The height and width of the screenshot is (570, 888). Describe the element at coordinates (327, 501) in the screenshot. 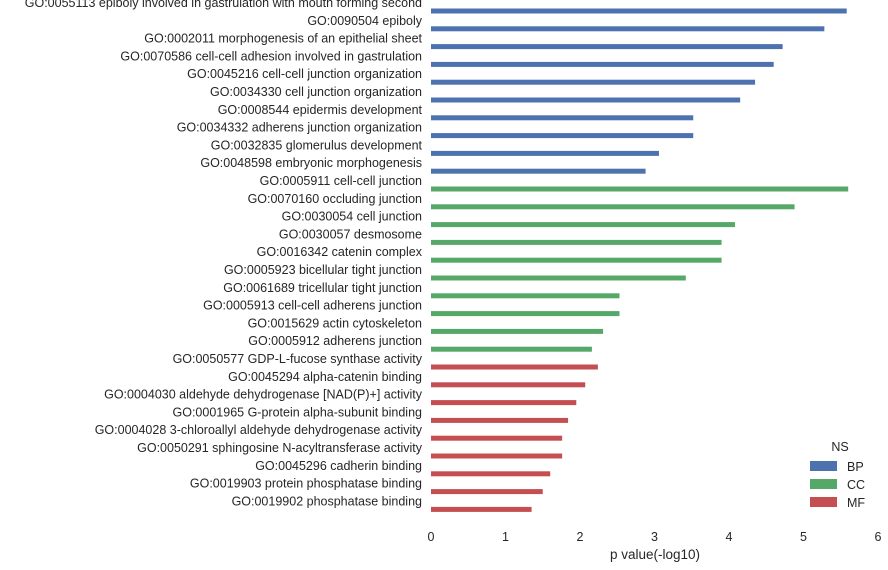

I see `category-label: GO:0019902 phosphatase binding` at that location.